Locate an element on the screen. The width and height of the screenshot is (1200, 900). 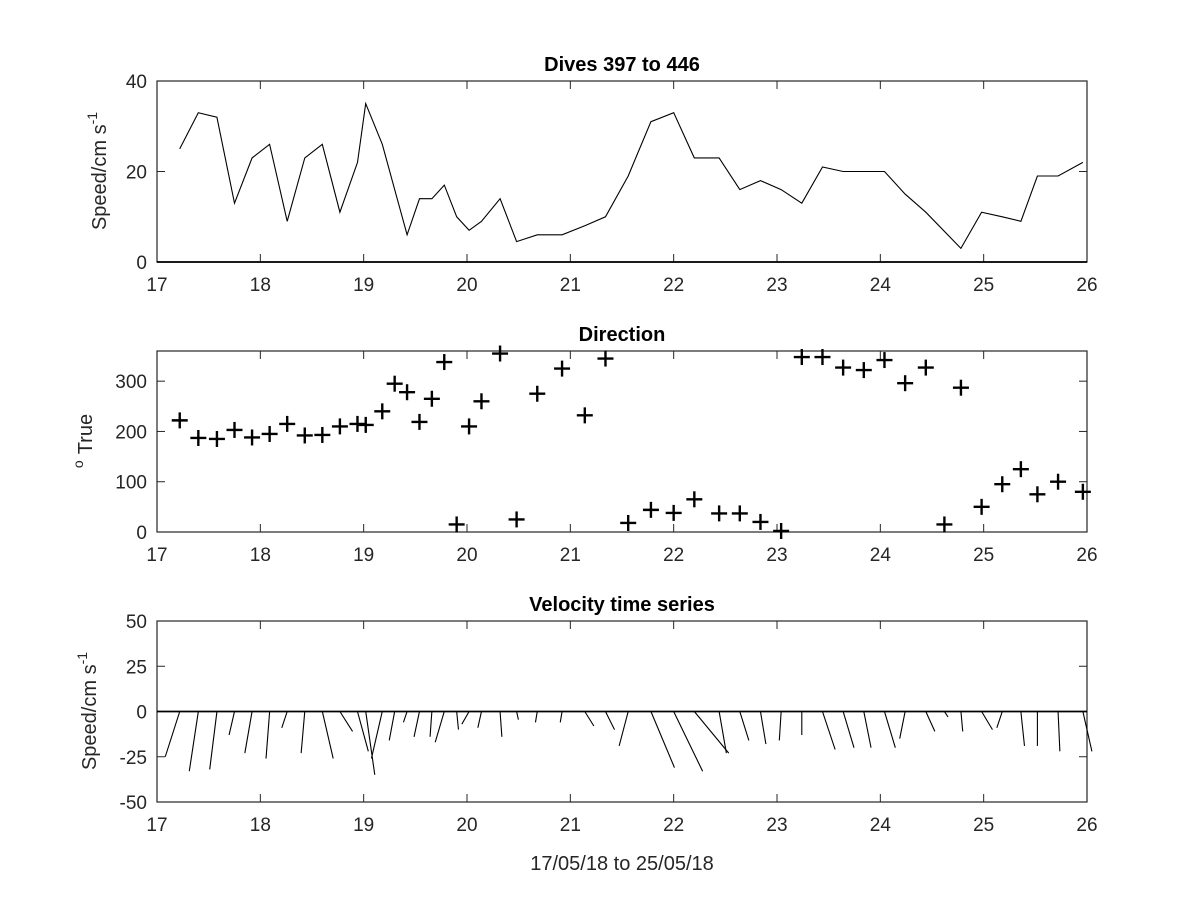
svg-text:oTrue: o True is located at coordinates (83, 441).